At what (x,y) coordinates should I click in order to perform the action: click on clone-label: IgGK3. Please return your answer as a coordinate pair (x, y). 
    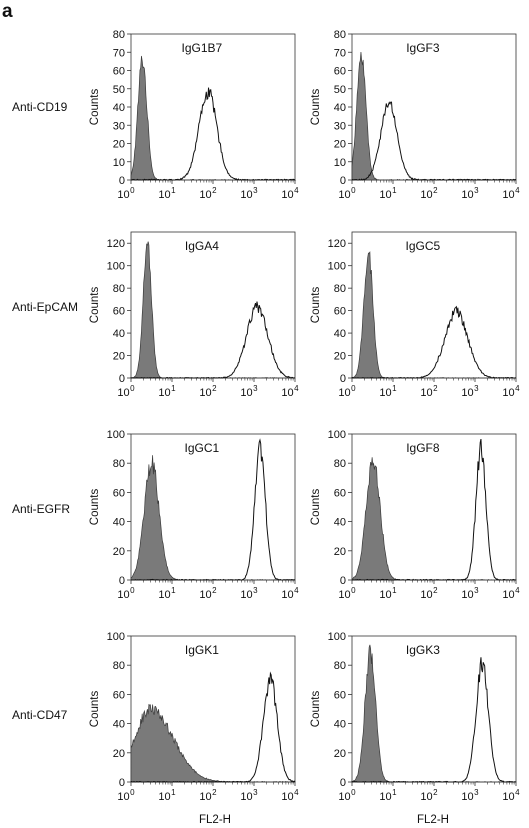
    Looking at the image, I should click on (423, 650).